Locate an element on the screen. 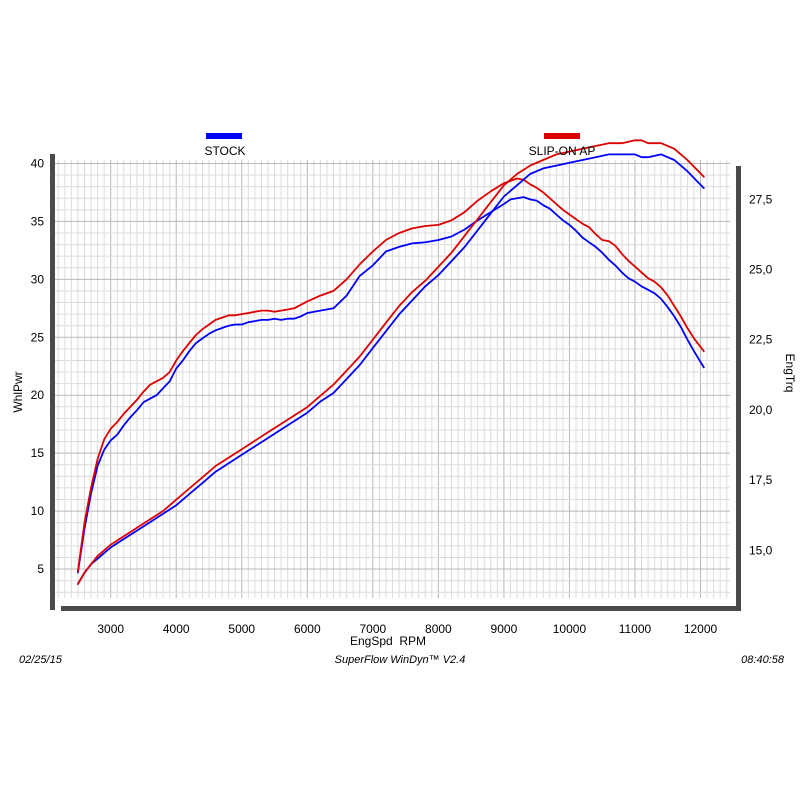 Image resolution: width=800 pixels, height=800 pixels. y-right-axis-label: EngTrq is located at coordinates (790, 373).